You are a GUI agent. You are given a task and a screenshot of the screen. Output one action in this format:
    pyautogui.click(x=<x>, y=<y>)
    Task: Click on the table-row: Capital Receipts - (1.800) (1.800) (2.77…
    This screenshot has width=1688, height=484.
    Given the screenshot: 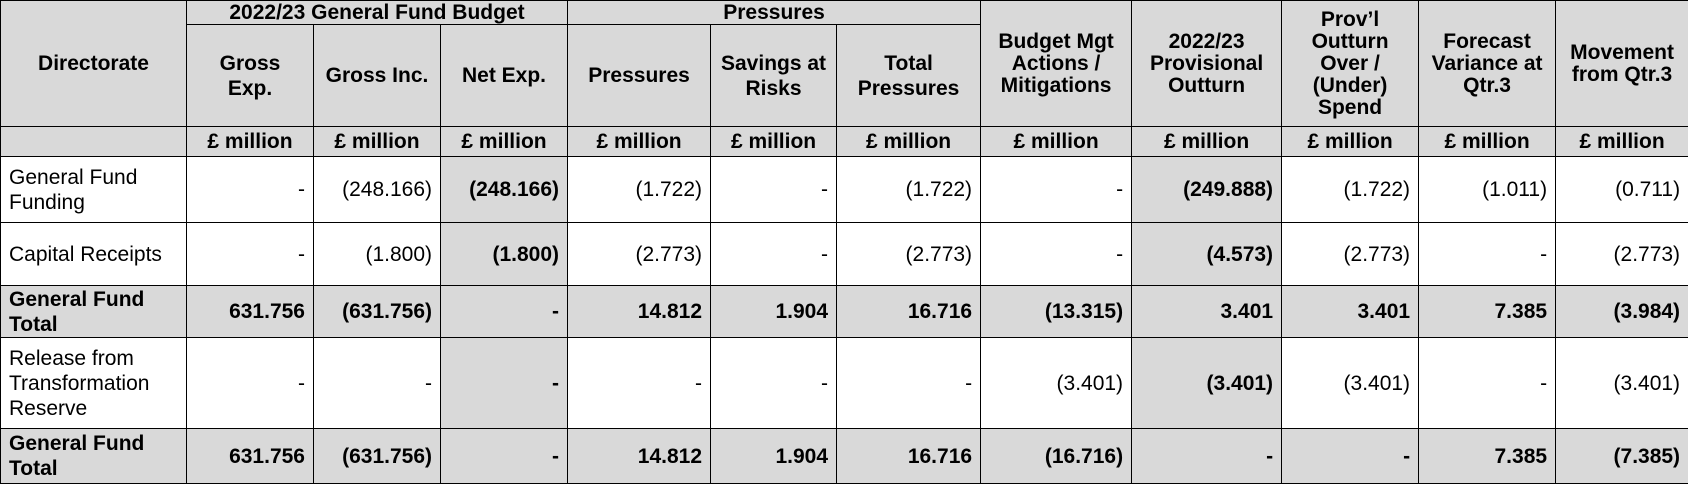 What is the action you would take?
    pyautogui.click(x=844, y=254)
    